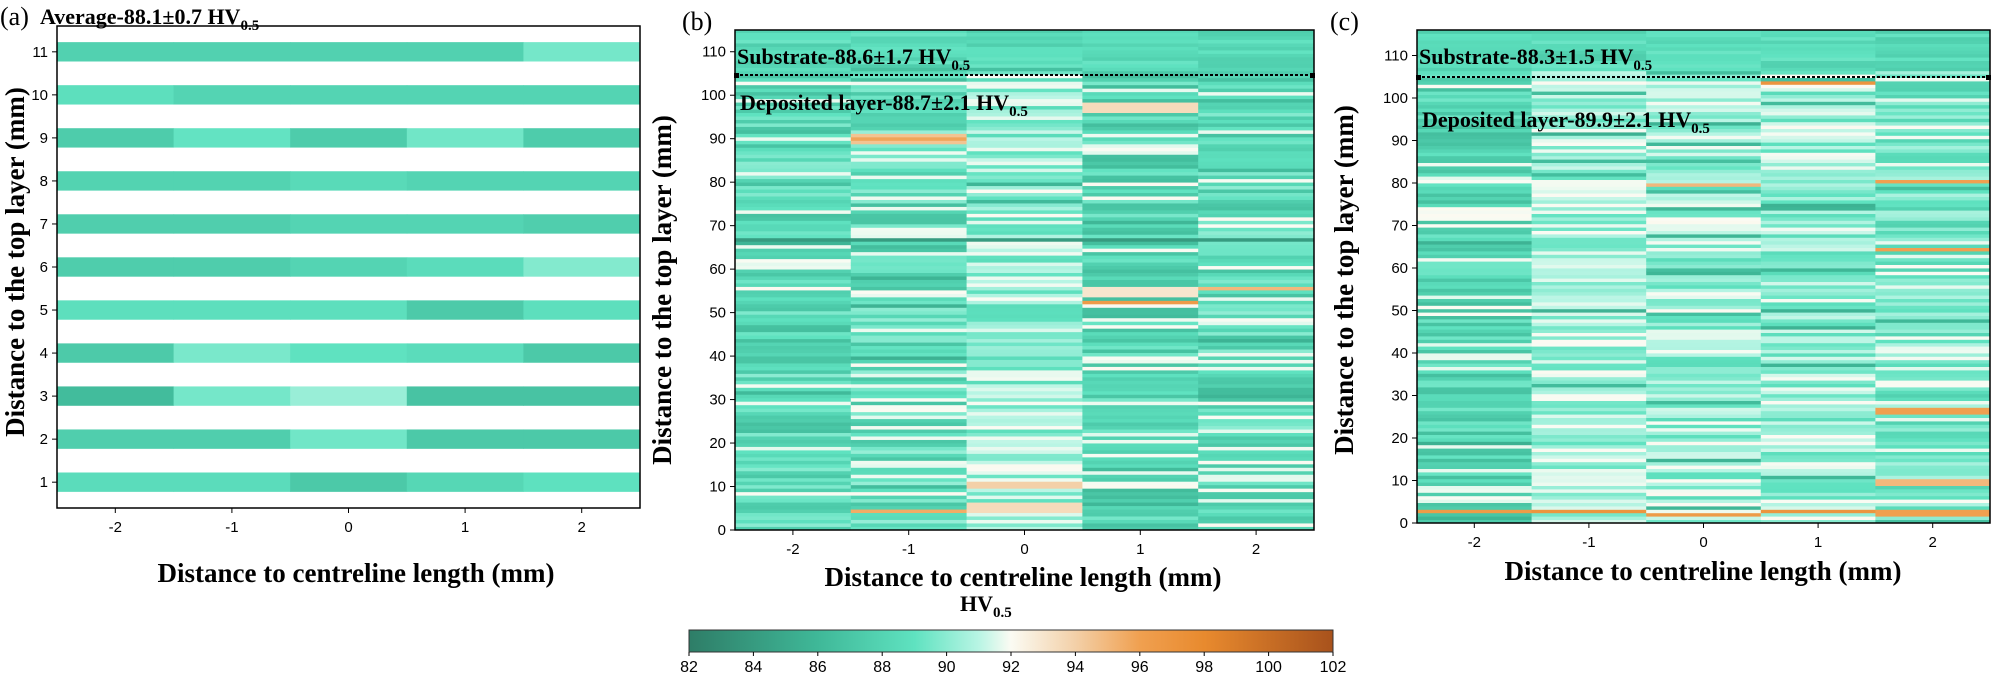  Describe the element at coordinates (15, 262) in the screenshot. I see `panel-a-y-axis-label: Distance to the top layer (mm)` at that location.